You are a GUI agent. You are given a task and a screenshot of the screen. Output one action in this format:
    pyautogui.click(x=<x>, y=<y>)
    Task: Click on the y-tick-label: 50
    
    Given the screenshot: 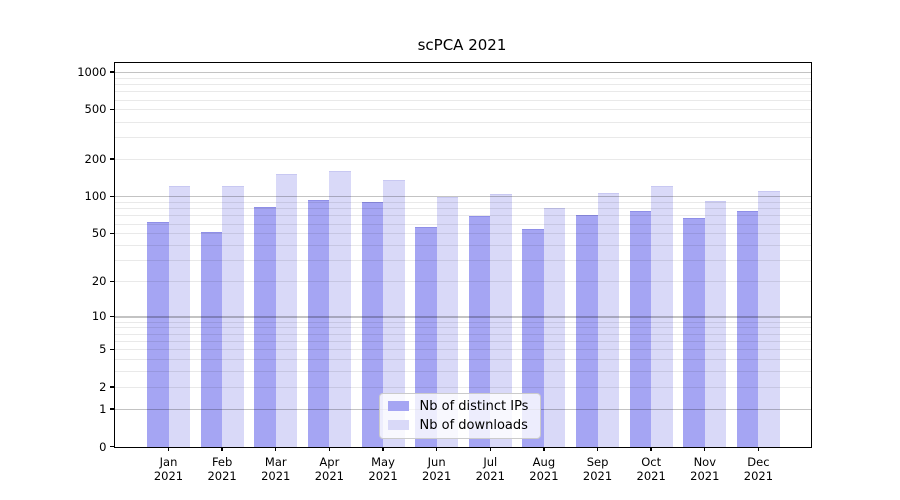 What is the action you would take?
    pyautogui.click(x=99, y=233)
    